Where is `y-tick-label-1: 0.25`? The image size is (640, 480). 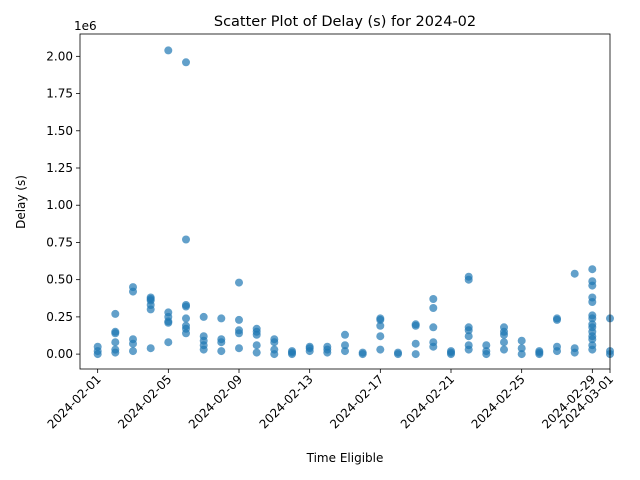 y-tick-label-1: 0.25 is located at coordinates (59, 317).